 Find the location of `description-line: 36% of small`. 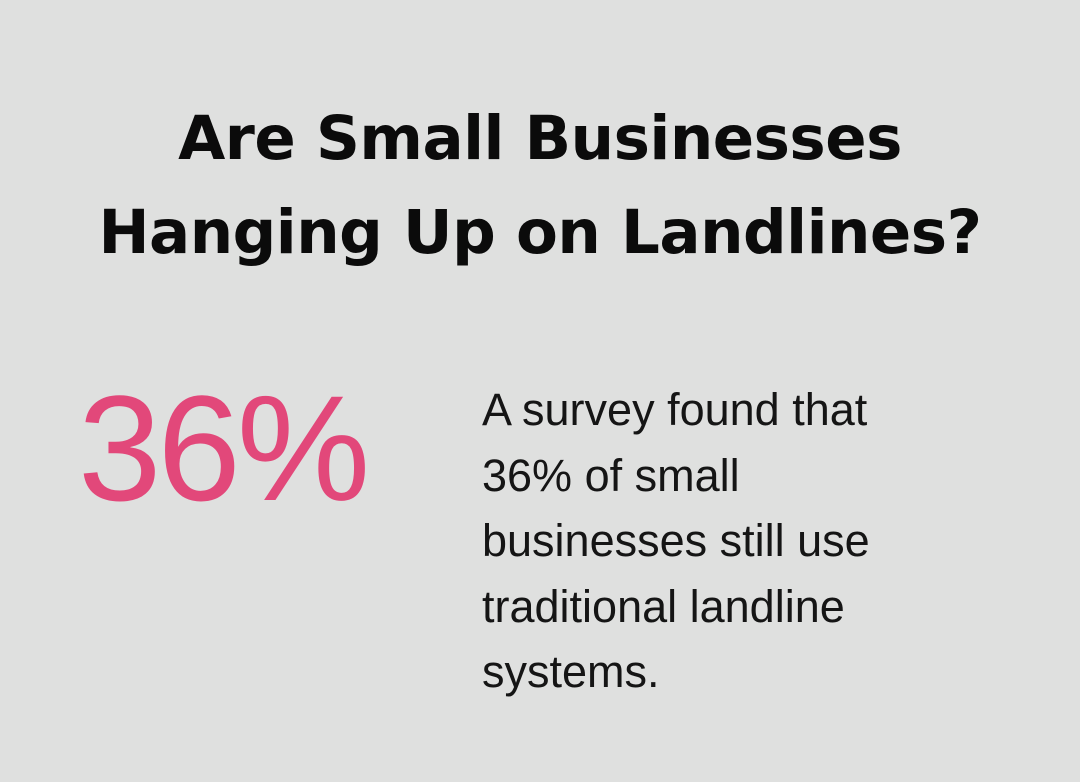

description-line: 36% of small is located at coordinates (611, 475).